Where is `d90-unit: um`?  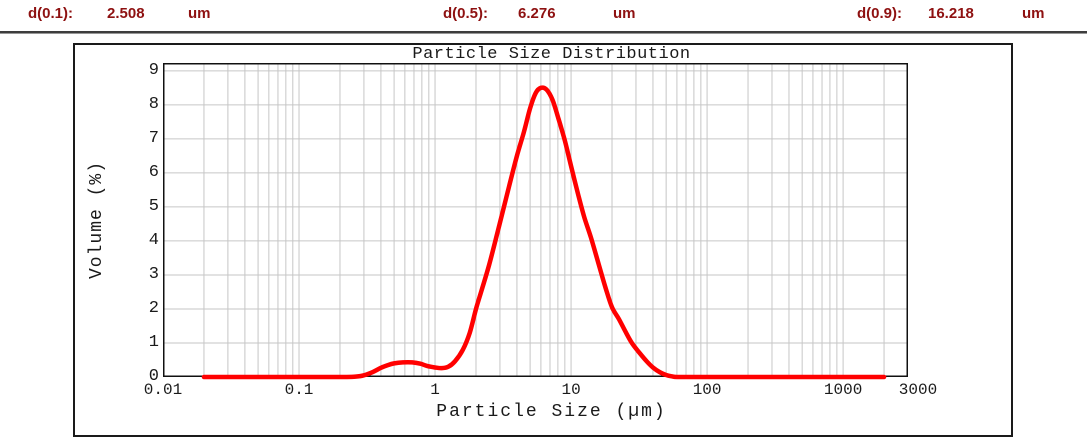
d90-unit: um is located at coordinates (1033, 13).